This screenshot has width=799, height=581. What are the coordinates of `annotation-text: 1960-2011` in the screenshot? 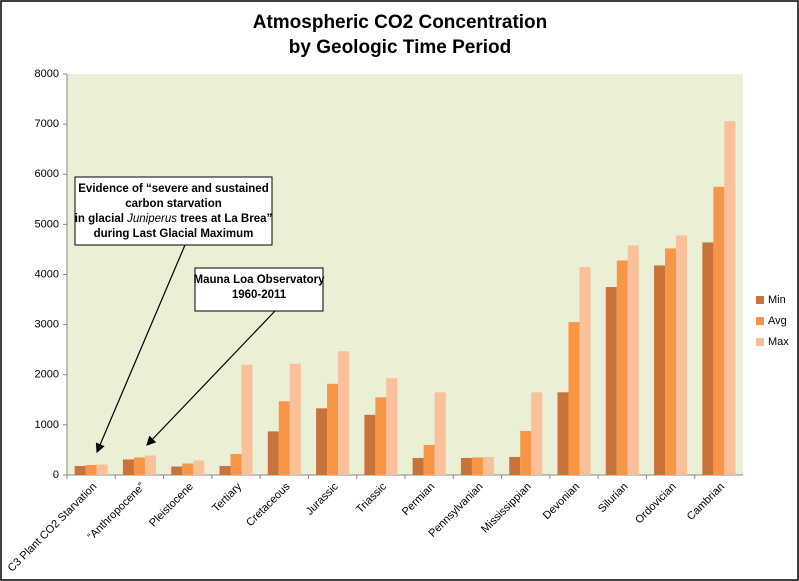 It's located at (259, 295).